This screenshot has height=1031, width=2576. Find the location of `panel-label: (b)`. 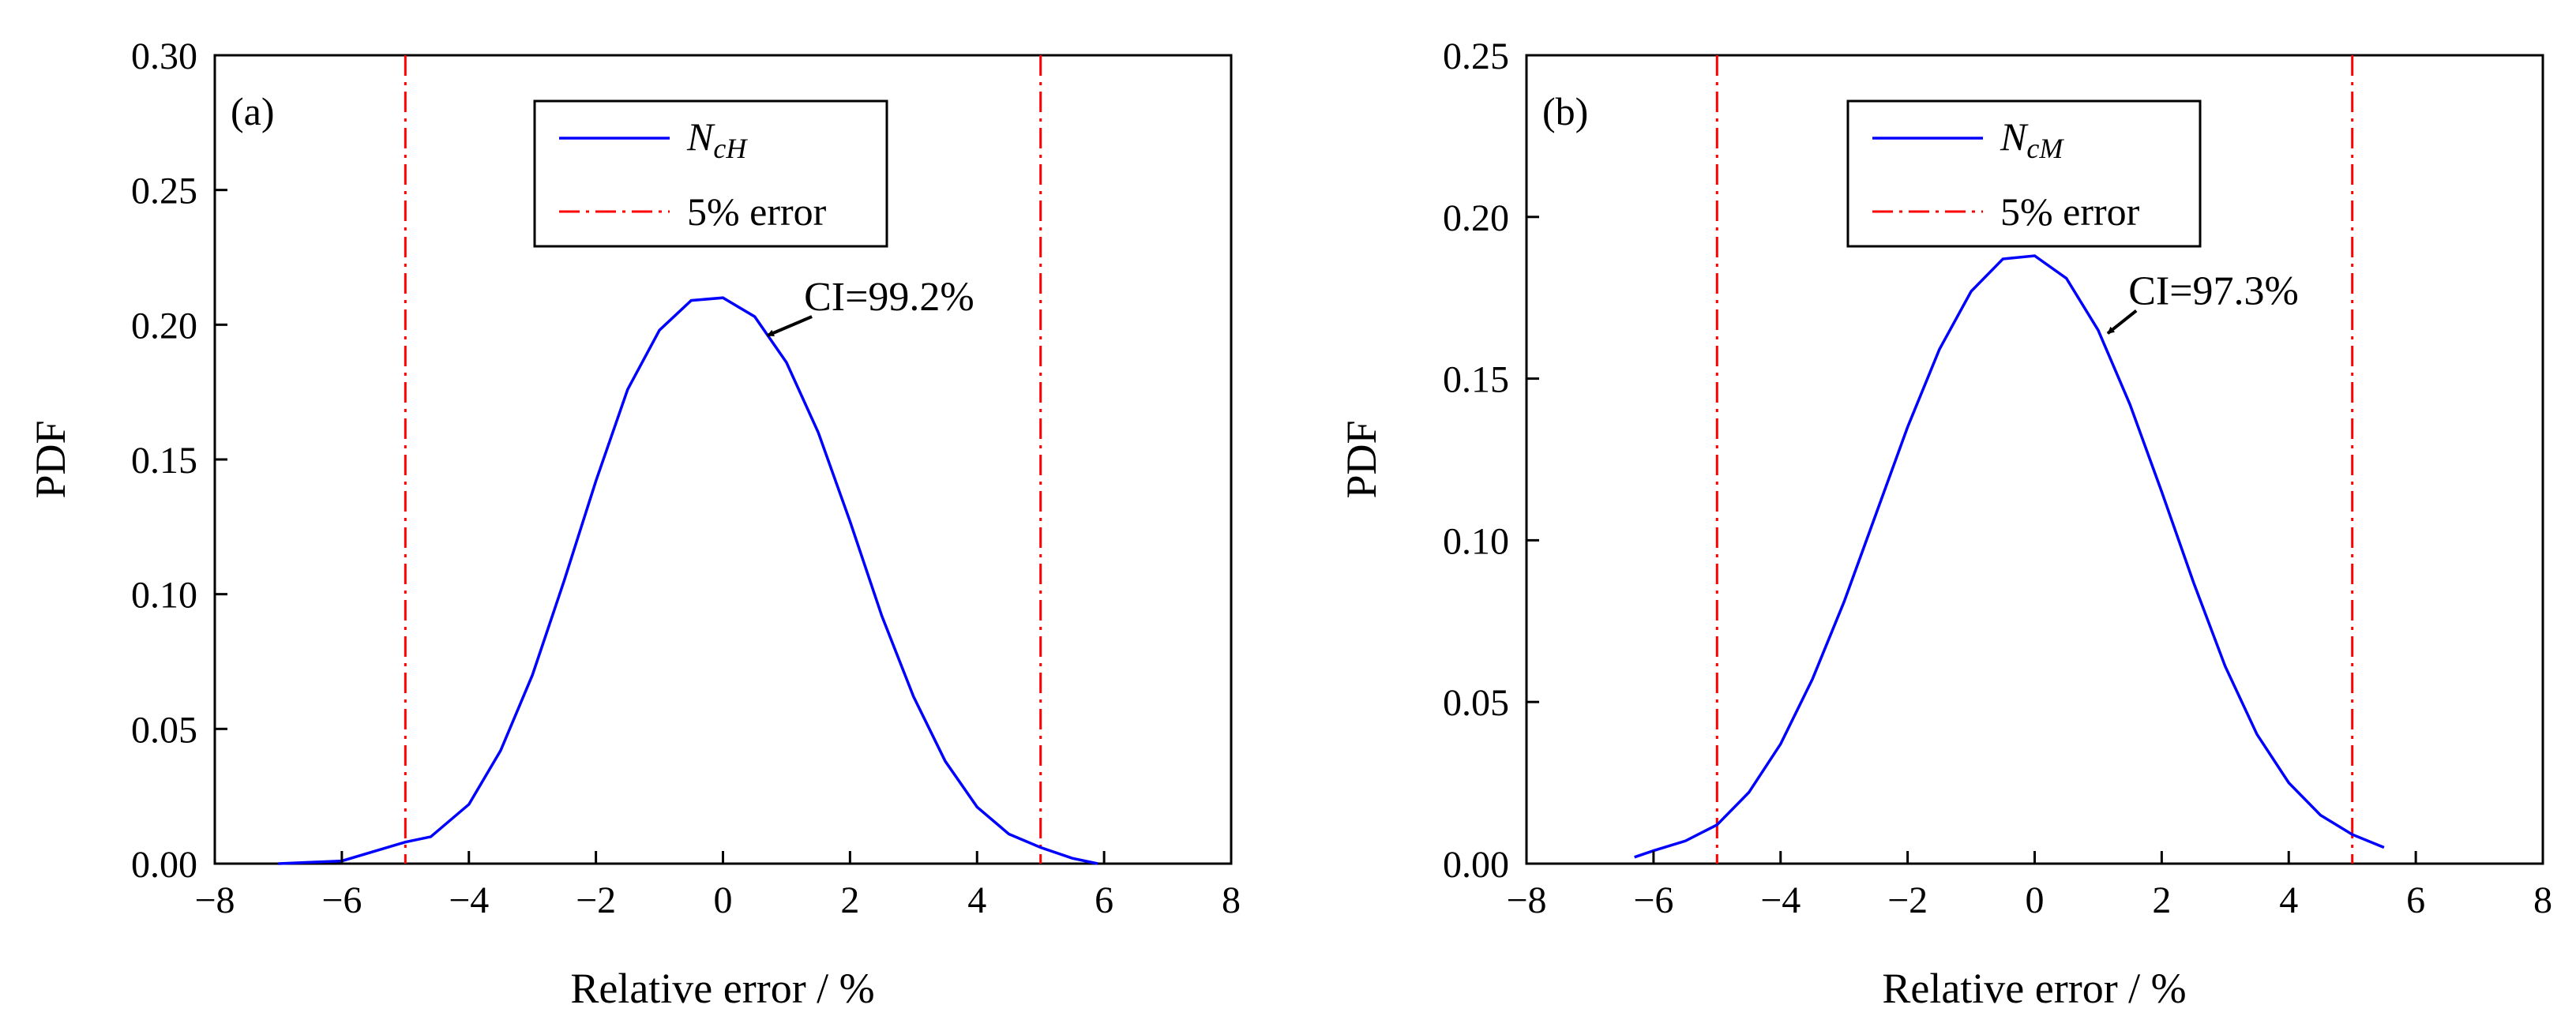

panel-label: (b) is located at coordinates (1565, 111).